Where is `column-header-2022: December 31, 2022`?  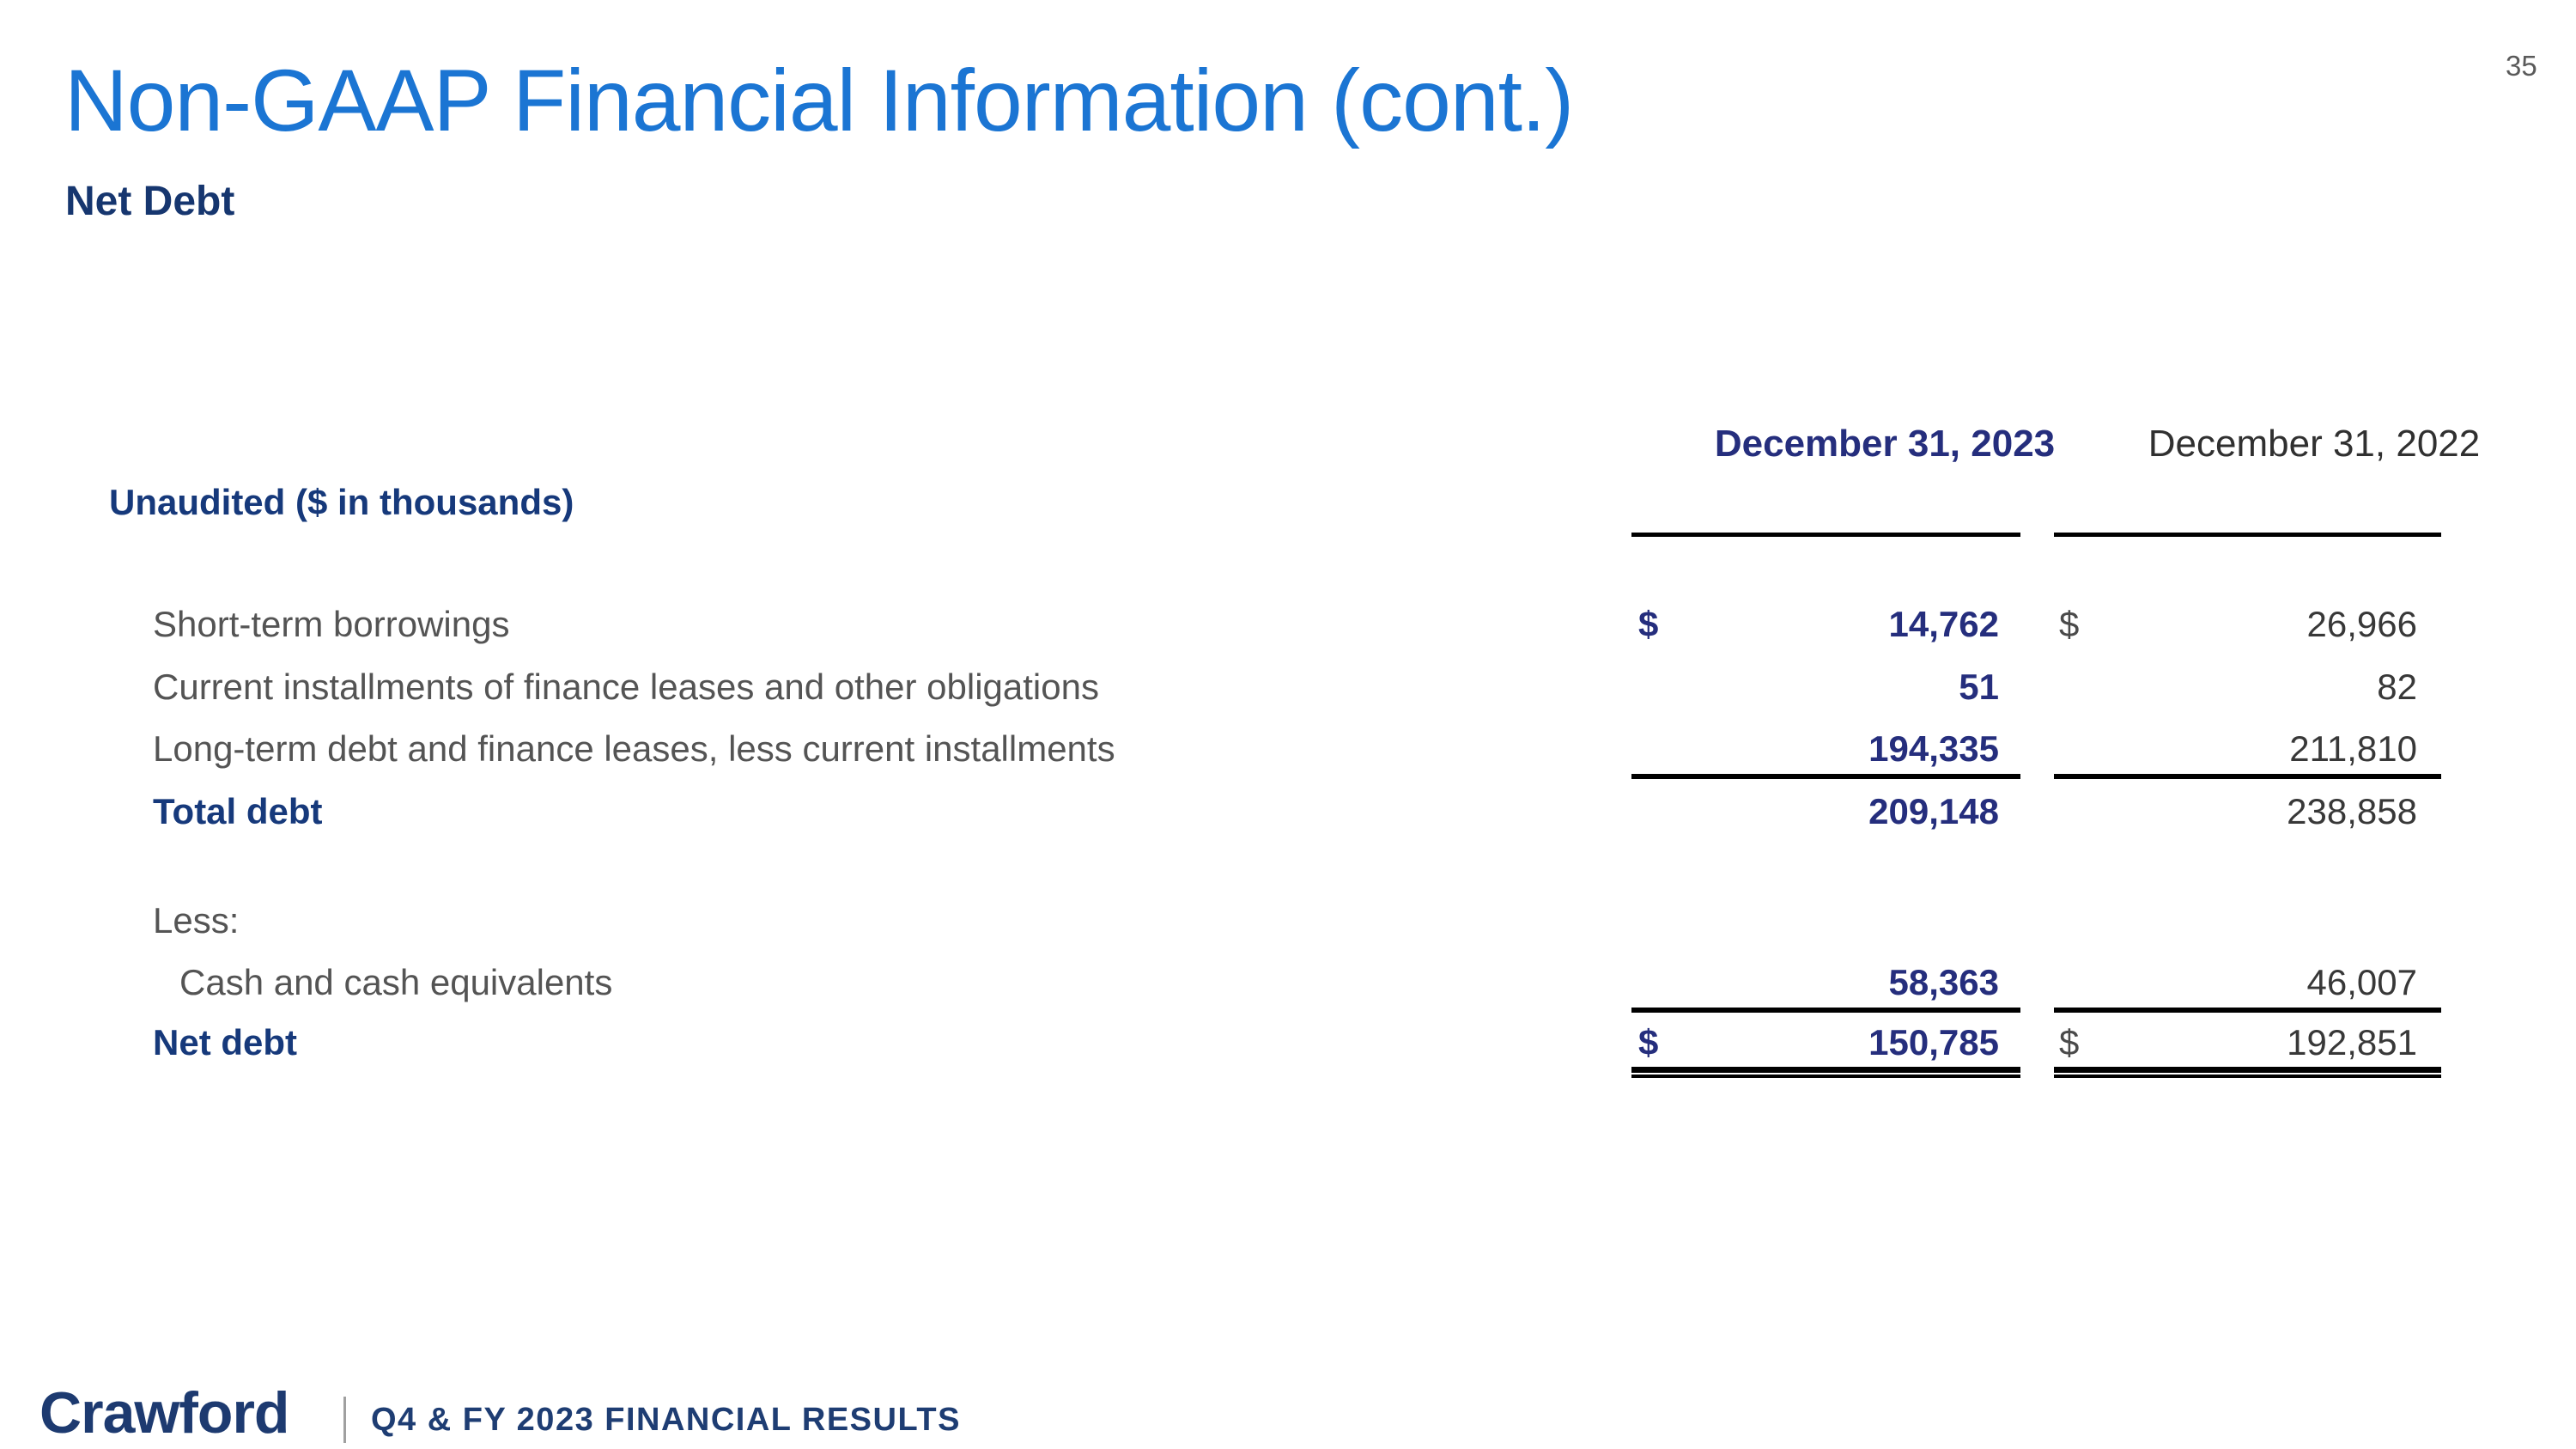 column-header-2022: December 31, 2022 is located at coordinates (2314, 444).